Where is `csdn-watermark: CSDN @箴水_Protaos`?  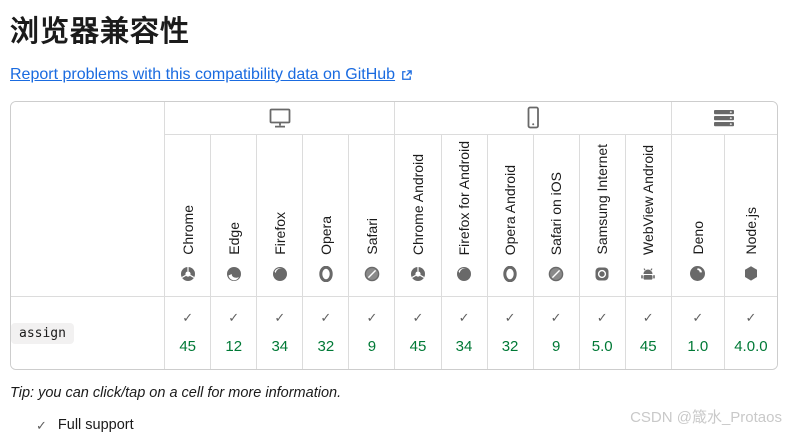
csdn-watermark: CSDN @箴水_Protaos is located at coordinates (706, 417).